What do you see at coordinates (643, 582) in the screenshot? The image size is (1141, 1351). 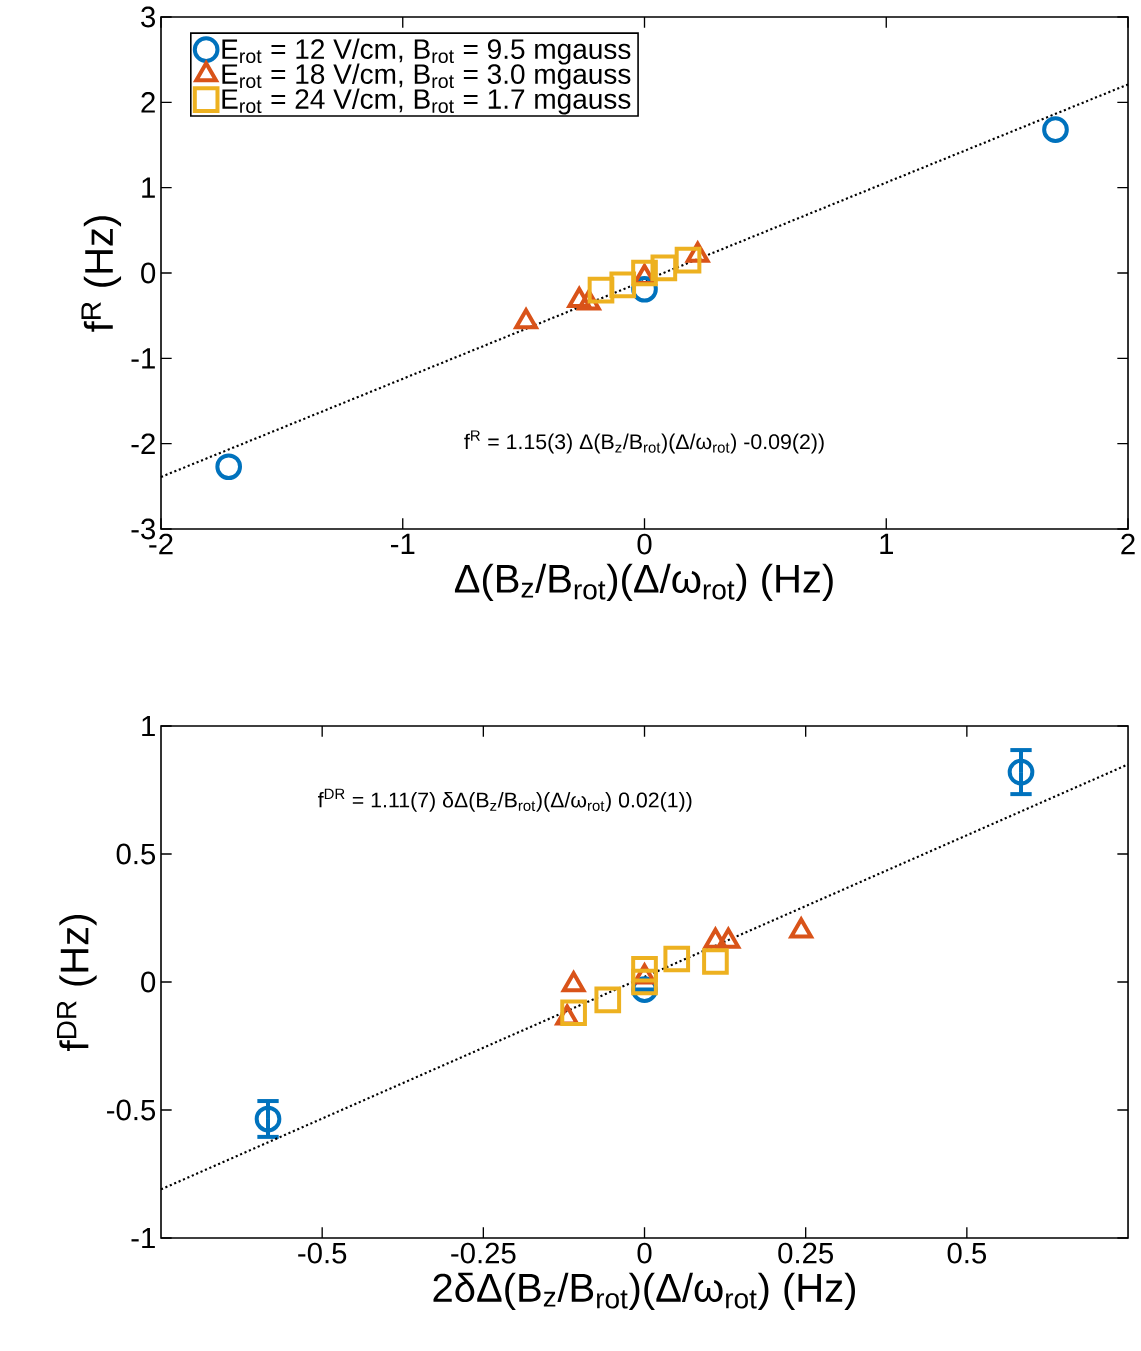 I see `x-axis-title: Δ(B$_{z}$/B$_{rot}$)(Δ/ω$_{rot}$) (Hz)` at bounding box center [643, 582].